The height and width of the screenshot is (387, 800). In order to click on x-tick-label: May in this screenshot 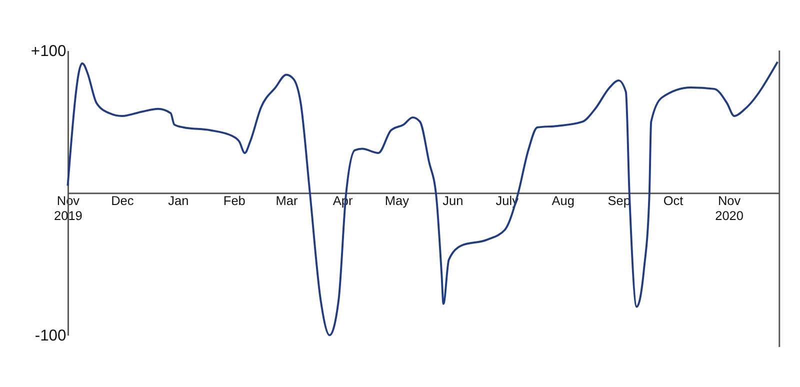, I will do `click(397, 200)`.